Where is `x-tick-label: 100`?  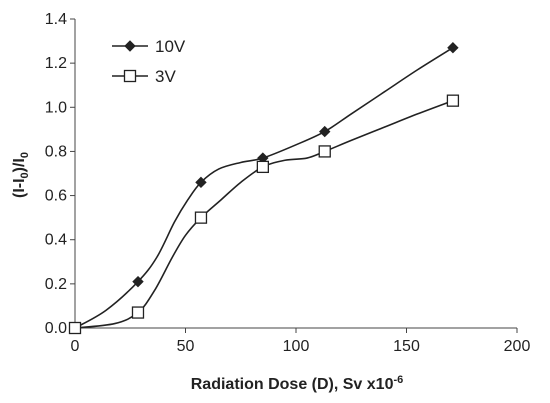
x-tick-label: 100 is located at coordinates (296, 346).